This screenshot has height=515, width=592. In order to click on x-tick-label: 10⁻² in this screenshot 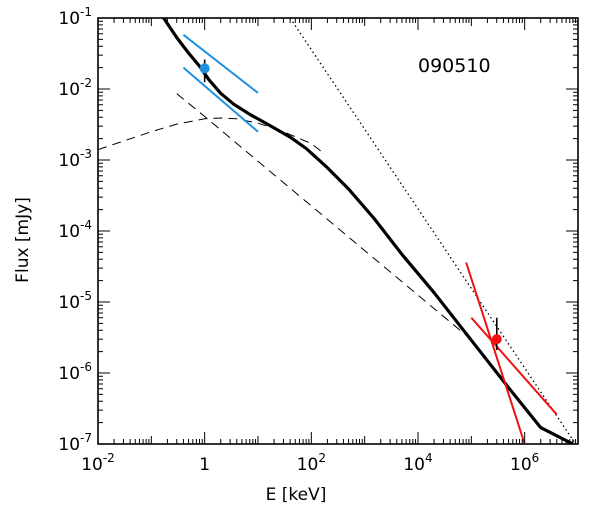, I will do `click(98, 463)`.